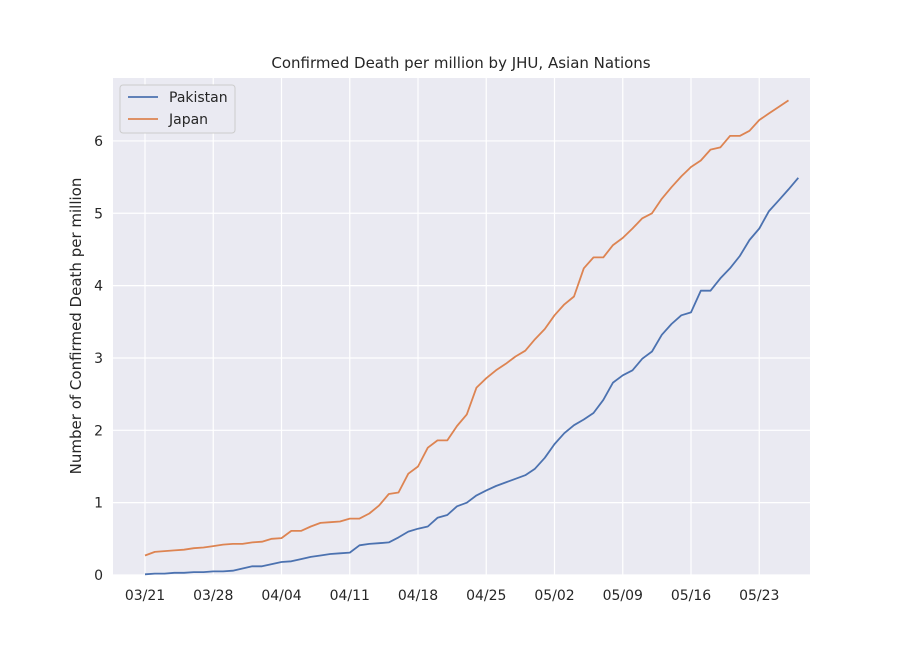 The height and width of the screenshot is (646, 902). Describe the element at coordinates (188, 120) in the screenshot. I see `legend-label-japan: Japan` at that location.